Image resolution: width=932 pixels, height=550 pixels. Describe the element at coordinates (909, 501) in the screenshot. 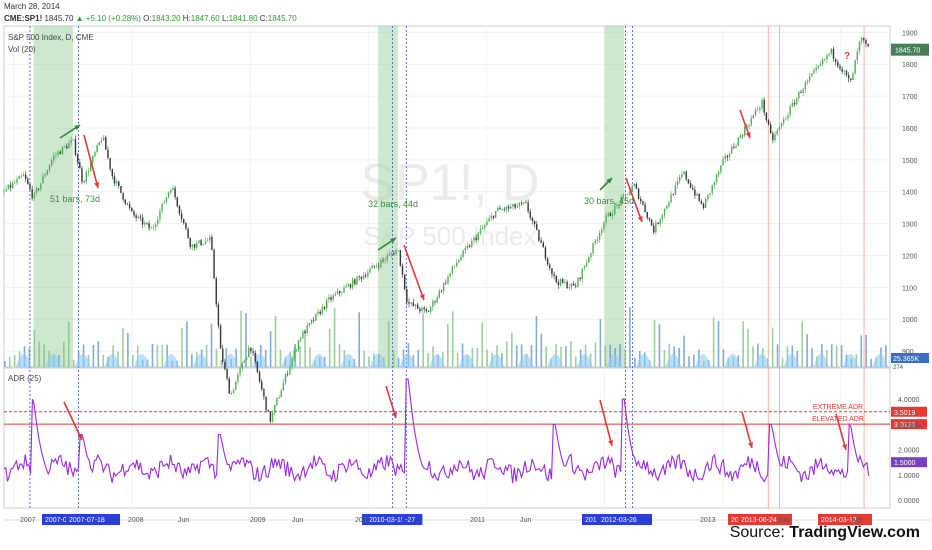

I see `adr-axis-label: 0.0000` at that location.